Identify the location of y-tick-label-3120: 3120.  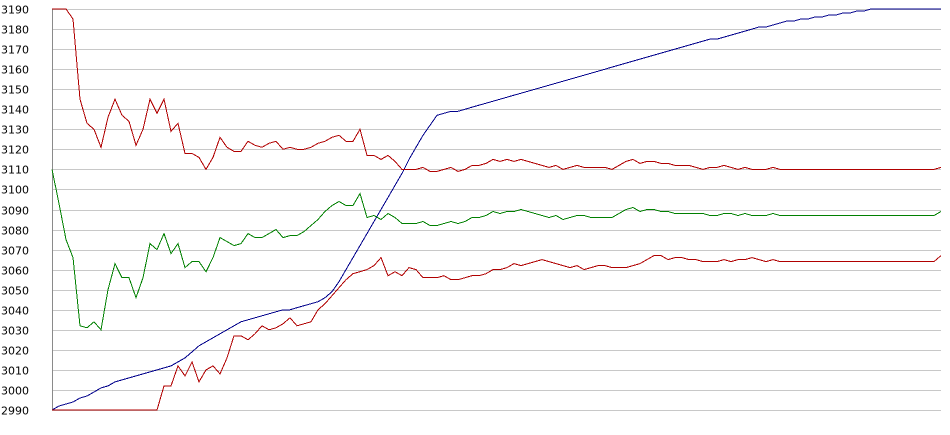
(15, 150).